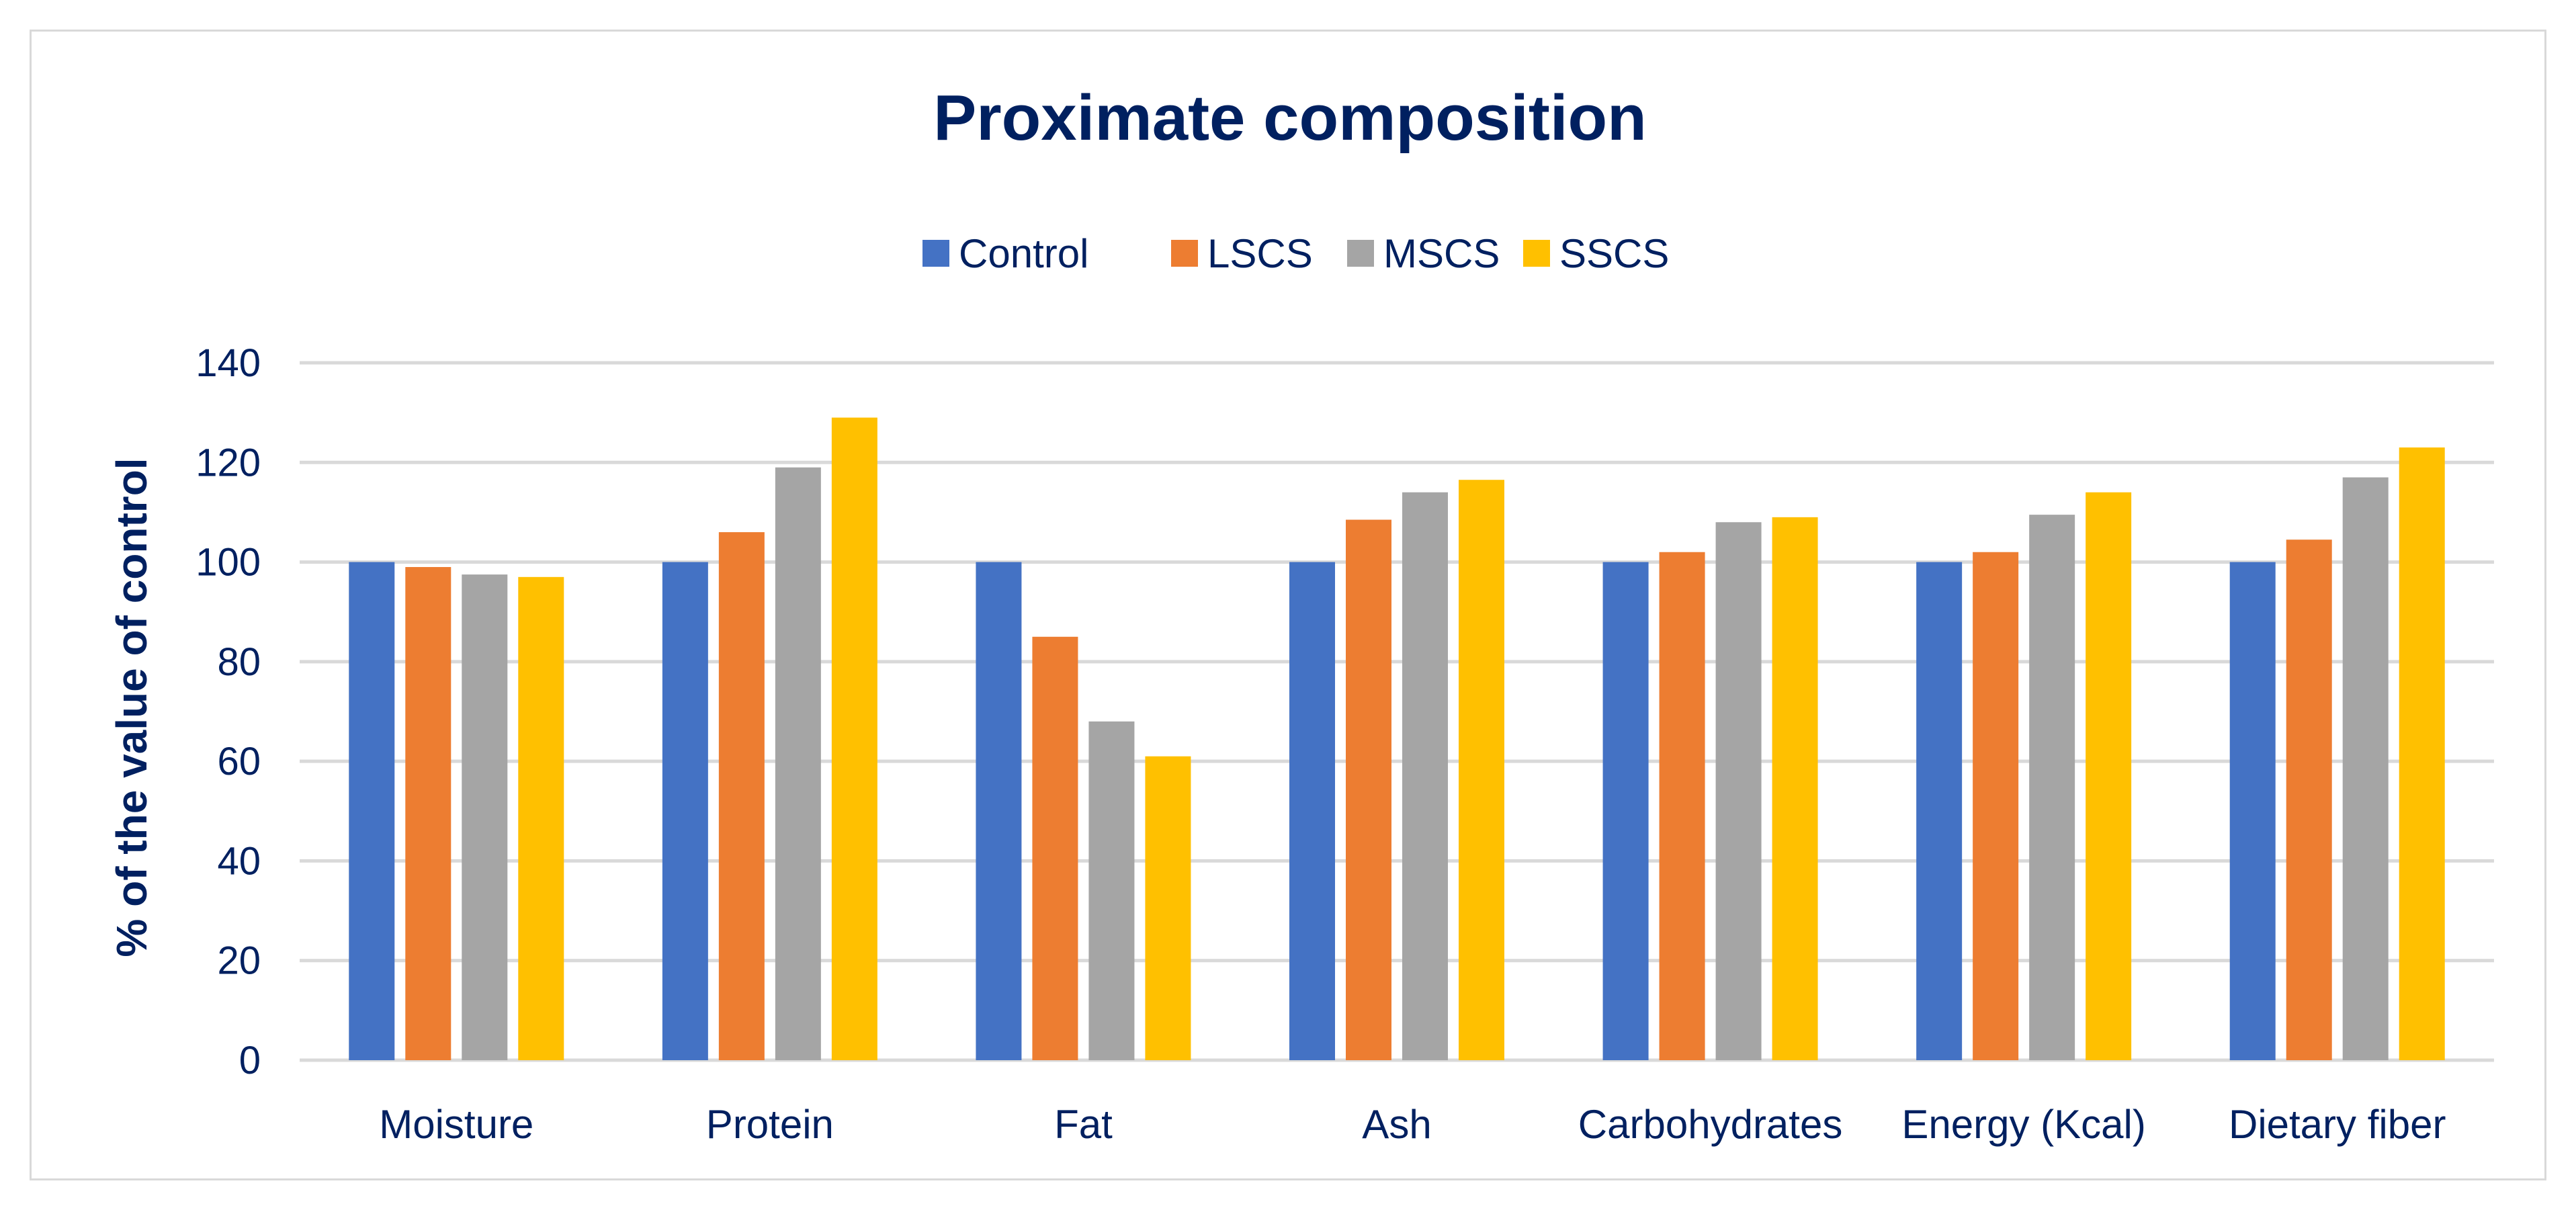 The width and height of the screenshot is (2576, 1210). I want to click on bar-protein-control, so click(685, 811).